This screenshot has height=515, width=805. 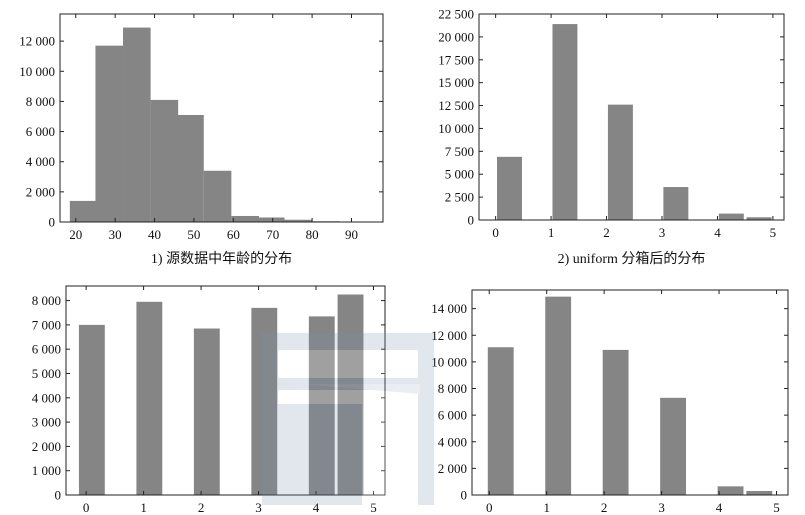 I want to click on x-tick-label: 90, so click(x=351, y=234).